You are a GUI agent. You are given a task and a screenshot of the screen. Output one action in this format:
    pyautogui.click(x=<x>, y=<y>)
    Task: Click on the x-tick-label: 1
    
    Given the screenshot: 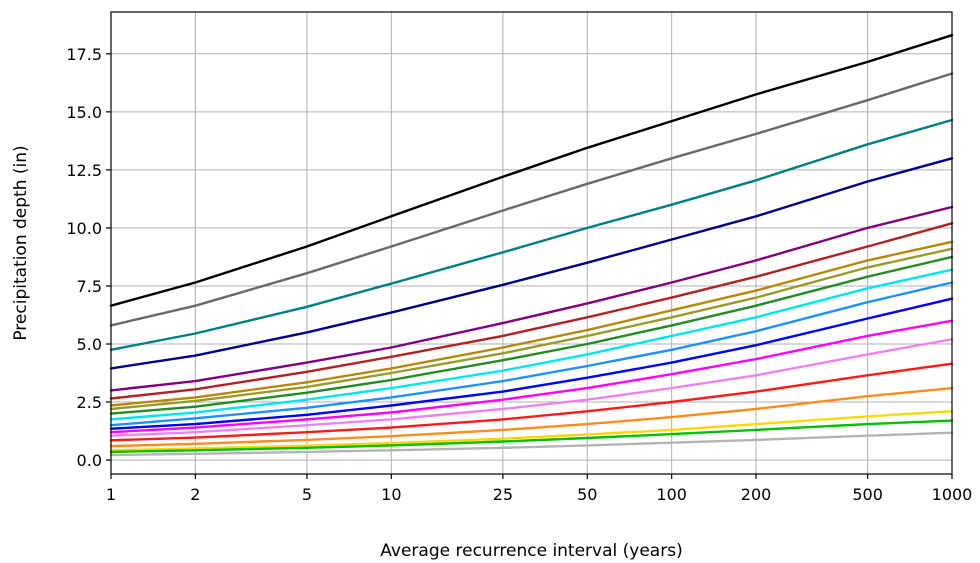 What is the action you would take?
    pyautogui.click(x=111, y=494)
    